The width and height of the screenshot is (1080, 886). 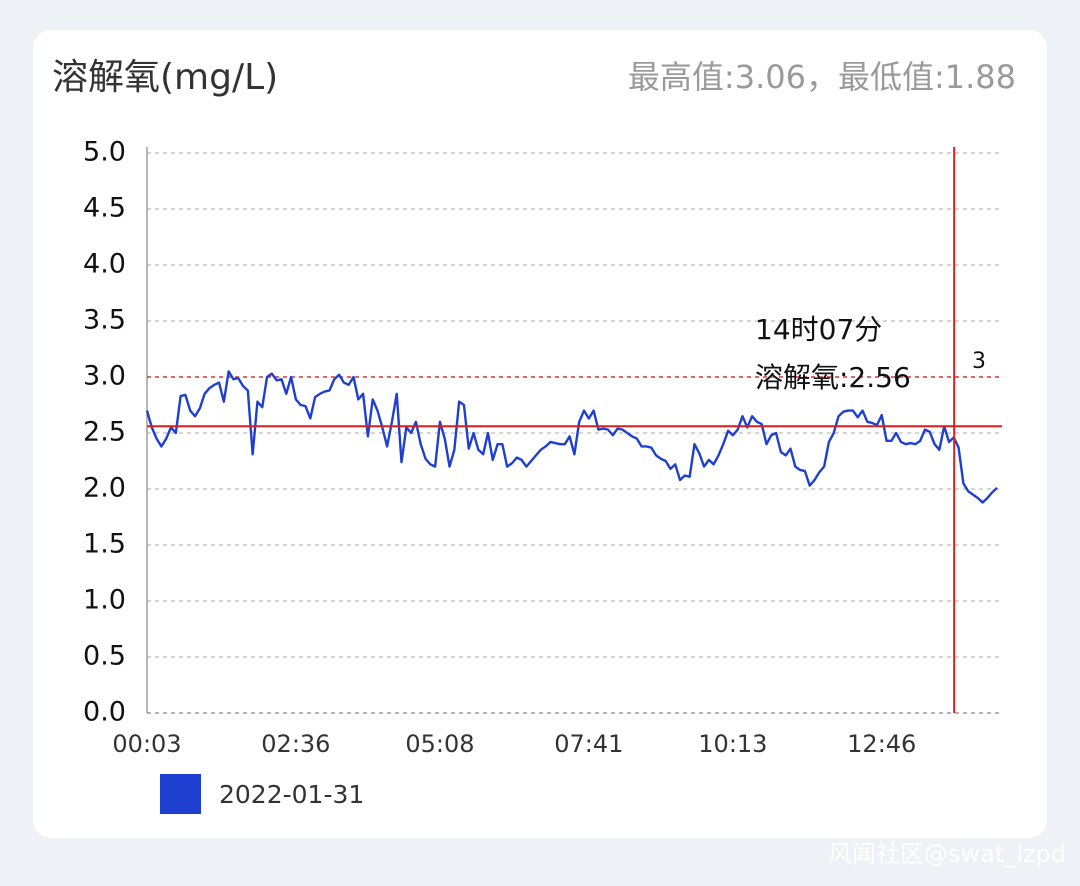 What do you see at coordinates (979, 361) in the screenshot?
I see `mark-line-label: 3` at bounding box center [979, 361].